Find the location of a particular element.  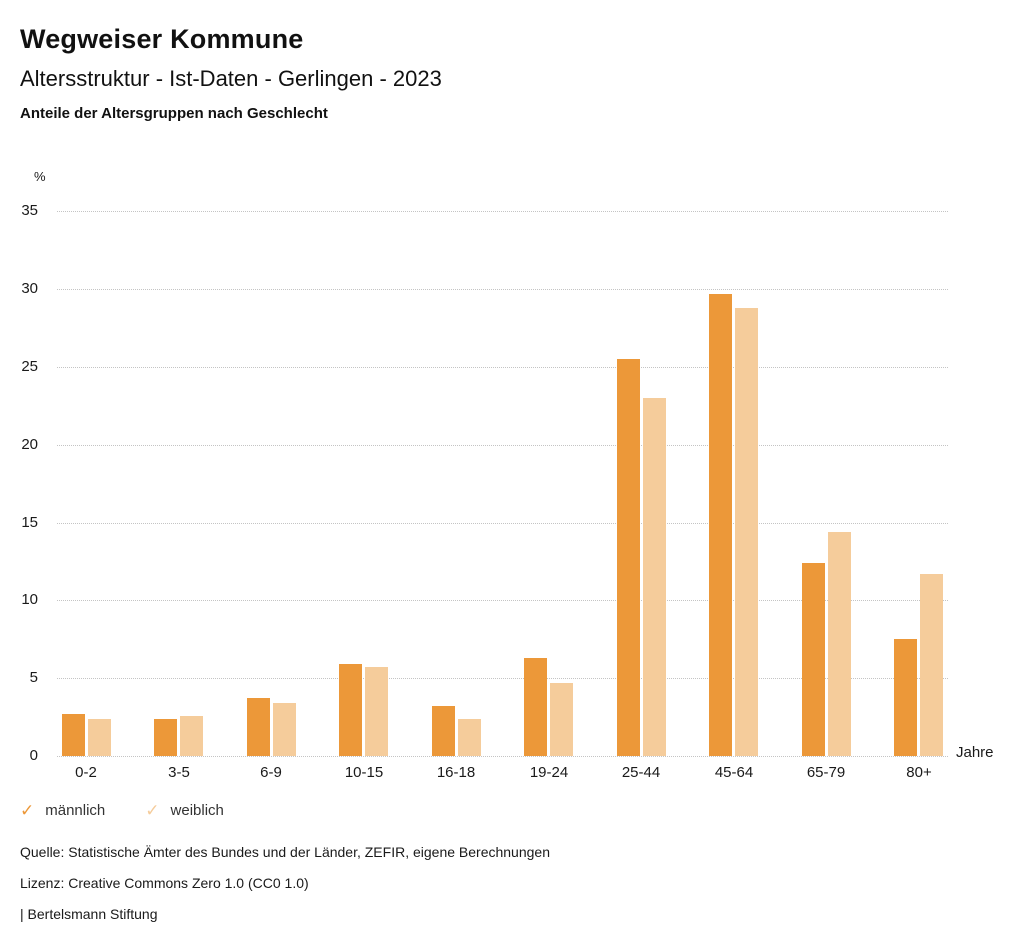

legend-item-maennlich: ✓ männlich is located at coordinates (62, 810).